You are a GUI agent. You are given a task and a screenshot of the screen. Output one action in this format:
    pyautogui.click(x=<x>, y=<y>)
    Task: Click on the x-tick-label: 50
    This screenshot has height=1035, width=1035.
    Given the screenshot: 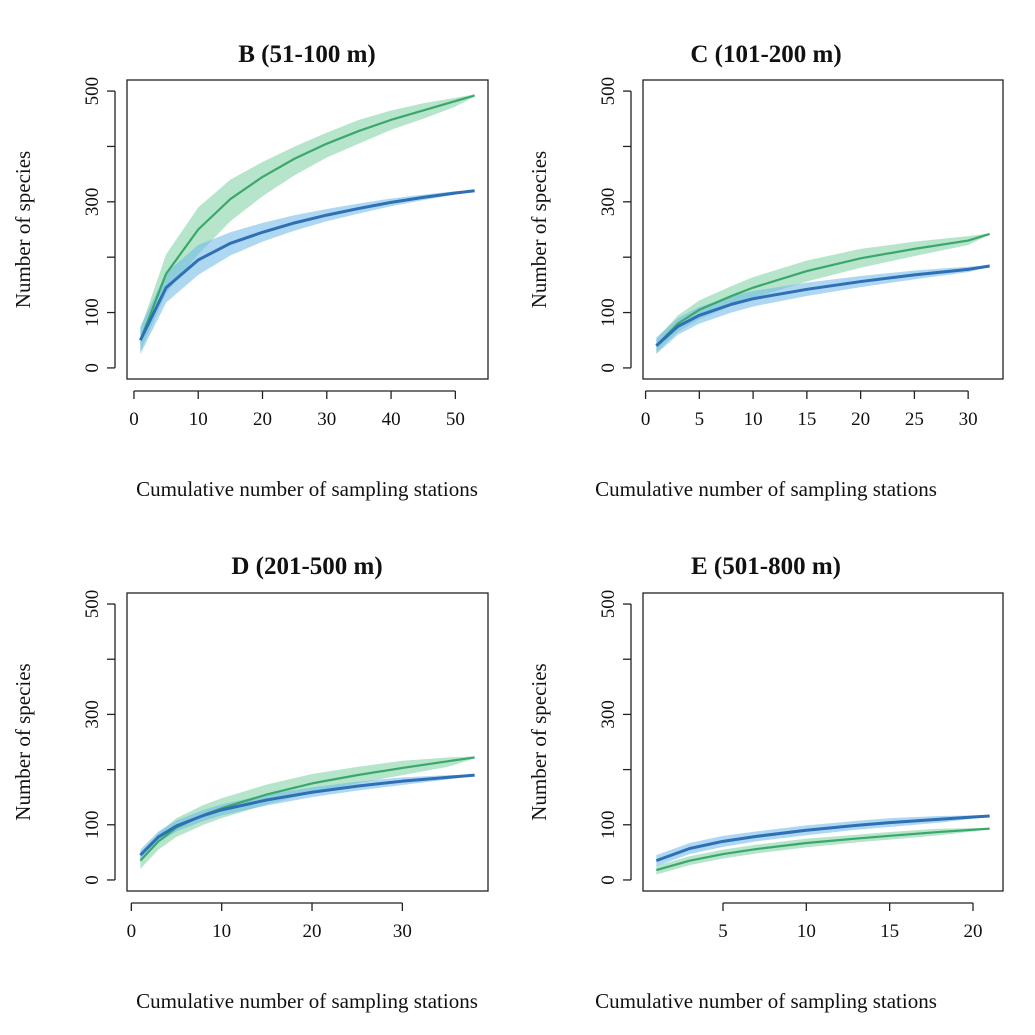 What is the action you would take?
    pyautogui.click(x=455, y=419)
    